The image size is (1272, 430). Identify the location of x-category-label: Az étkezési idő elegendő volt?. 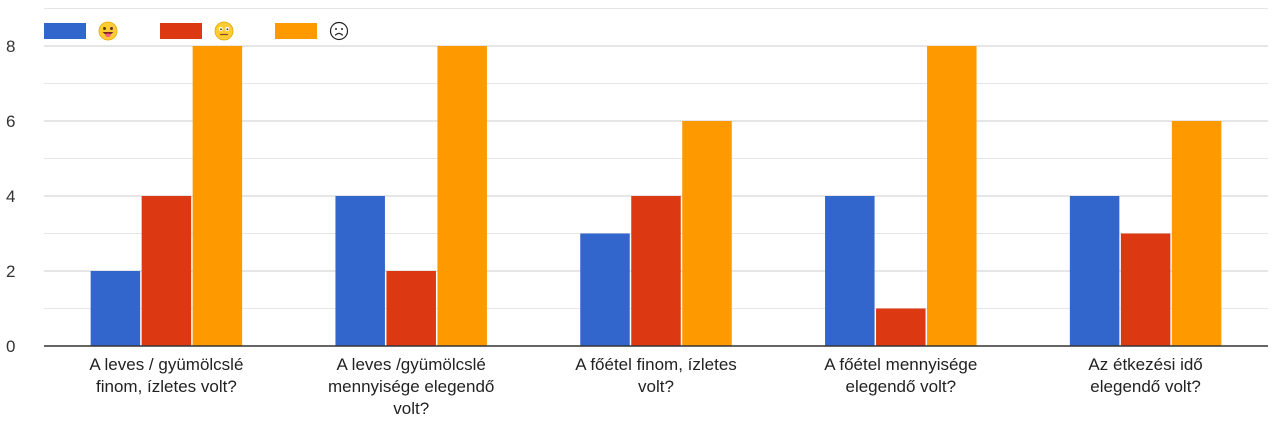
(1145, 375).